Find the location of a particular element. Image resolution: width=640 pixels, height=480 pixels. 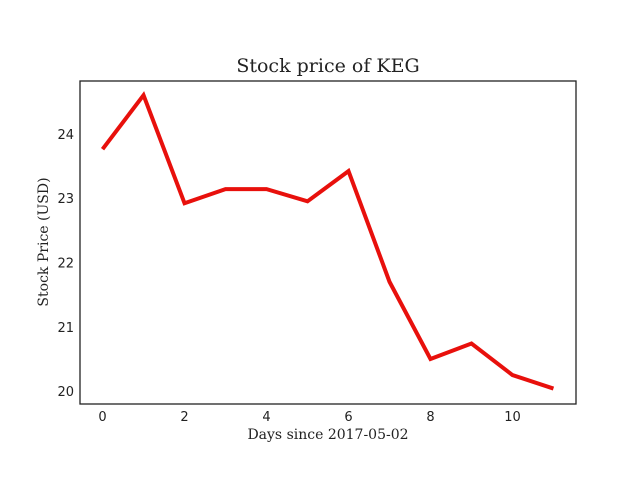

x-tick-label: 4 is located at coordinates (266, 417).